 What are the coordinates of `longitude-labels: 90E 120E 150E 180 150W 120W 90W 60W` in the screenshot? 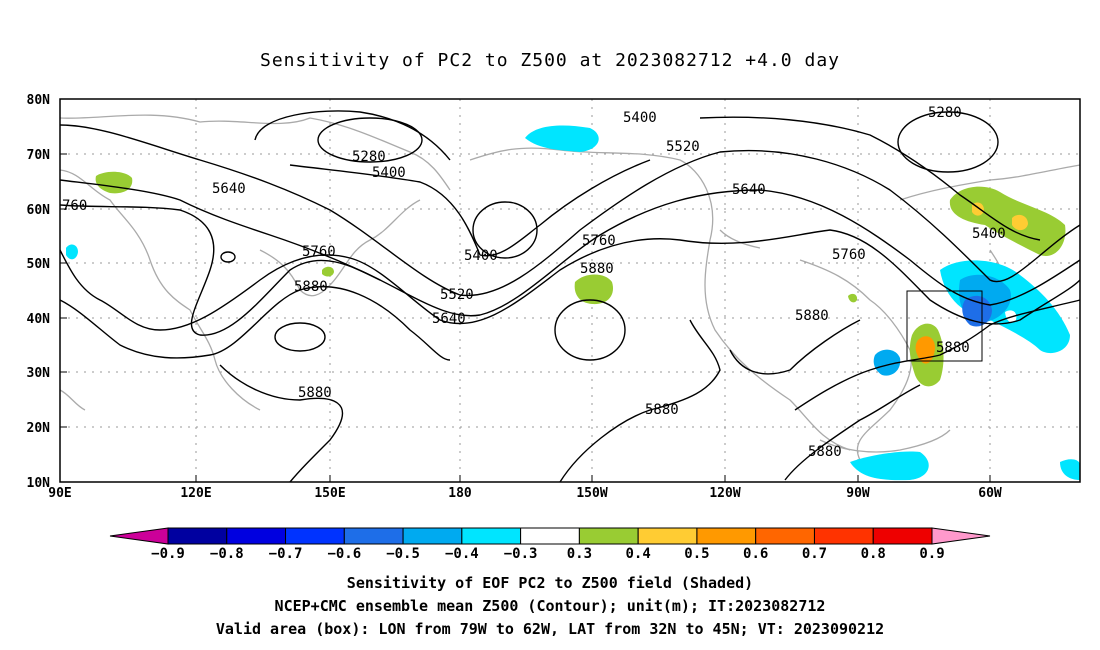 It's located at (525, 493).